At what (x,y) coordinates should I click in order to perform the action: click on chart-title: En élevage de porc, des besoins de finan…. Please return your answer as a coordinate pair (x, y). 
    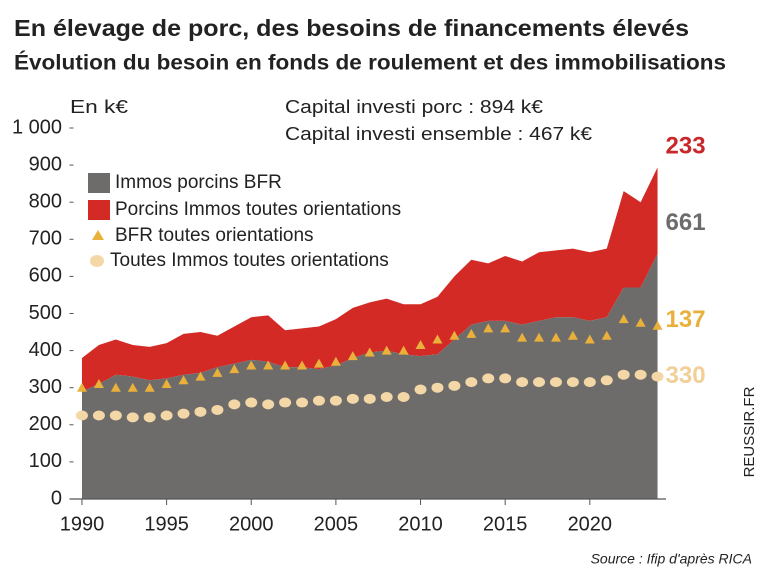
    Looking at the image, I should click on (351, 28).